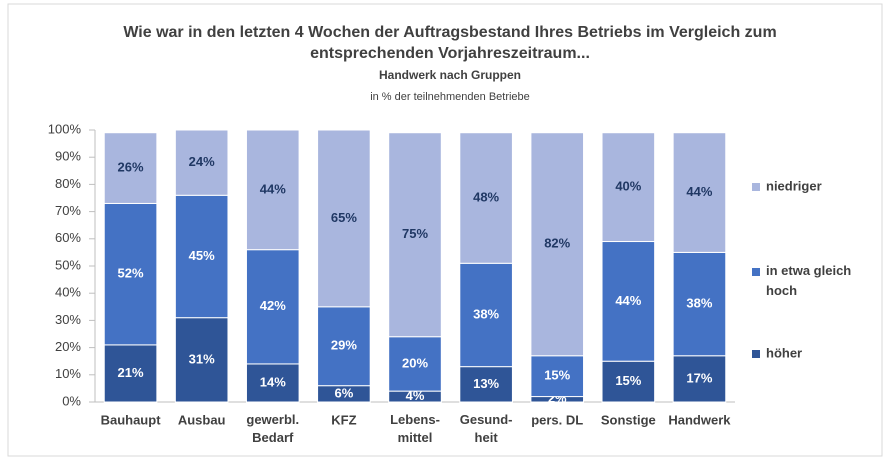 The width and height of the screenshot is (890, 460). What do you see at coordinates (343, 392) in the screenshot?
I see `data-label: 6%` at bounding box center [343, 392].